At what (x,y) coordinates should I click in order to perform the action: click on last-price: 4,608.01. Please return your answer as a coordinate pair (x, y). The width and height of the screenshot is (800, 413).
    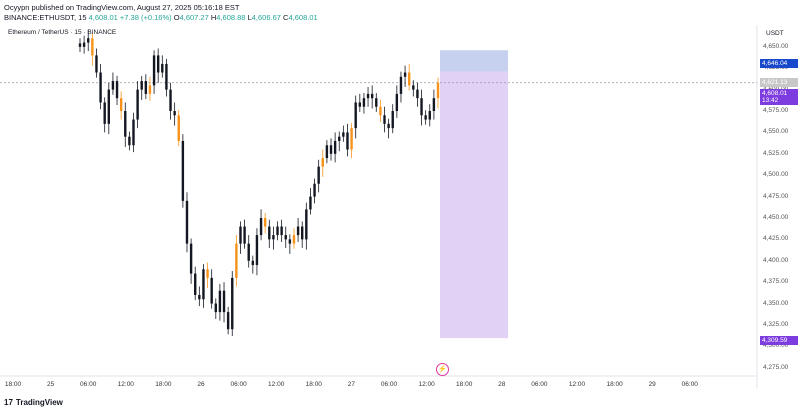
    Looking at the image, I should click on (103, 17).